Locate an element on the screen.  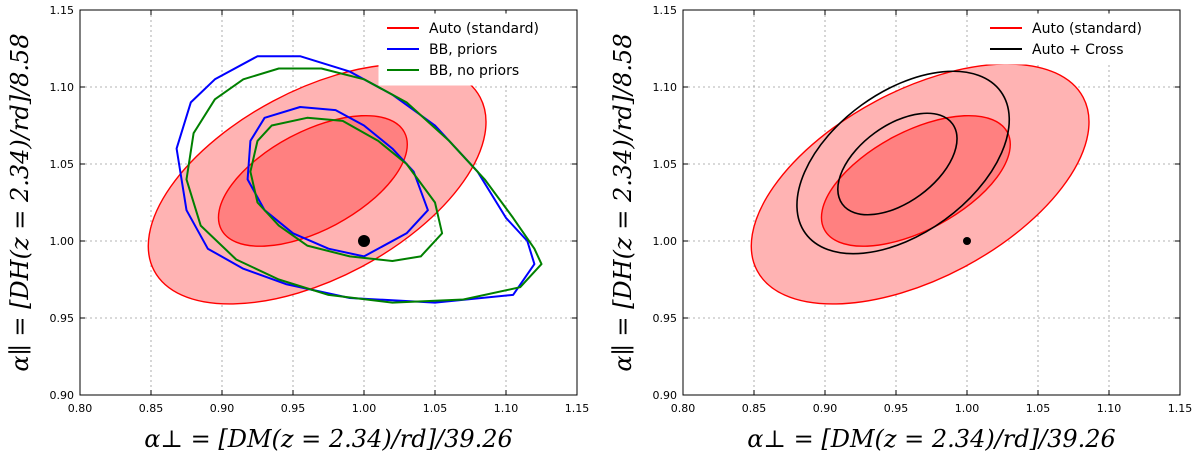
contour-auto-standard-1sigma is located at coordinates (312, 180).